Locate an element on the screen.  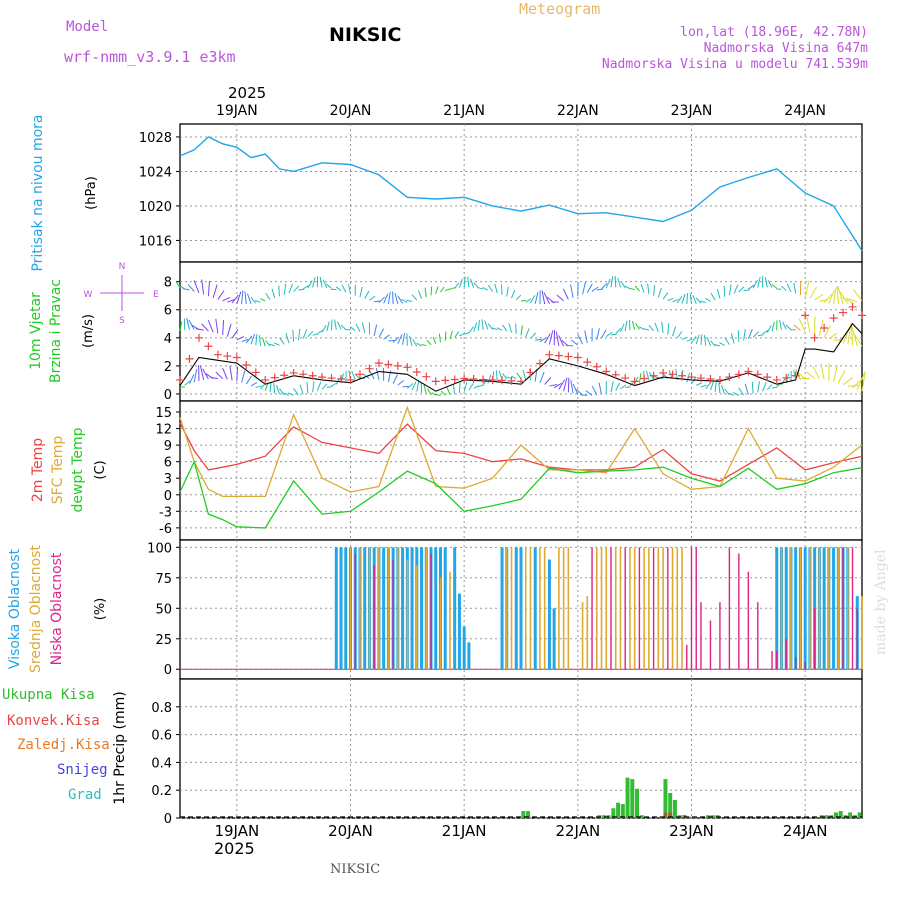
model-elevation-label: Nadmorska Visina u modelu 741.539m is located at coordinates (734, 64).